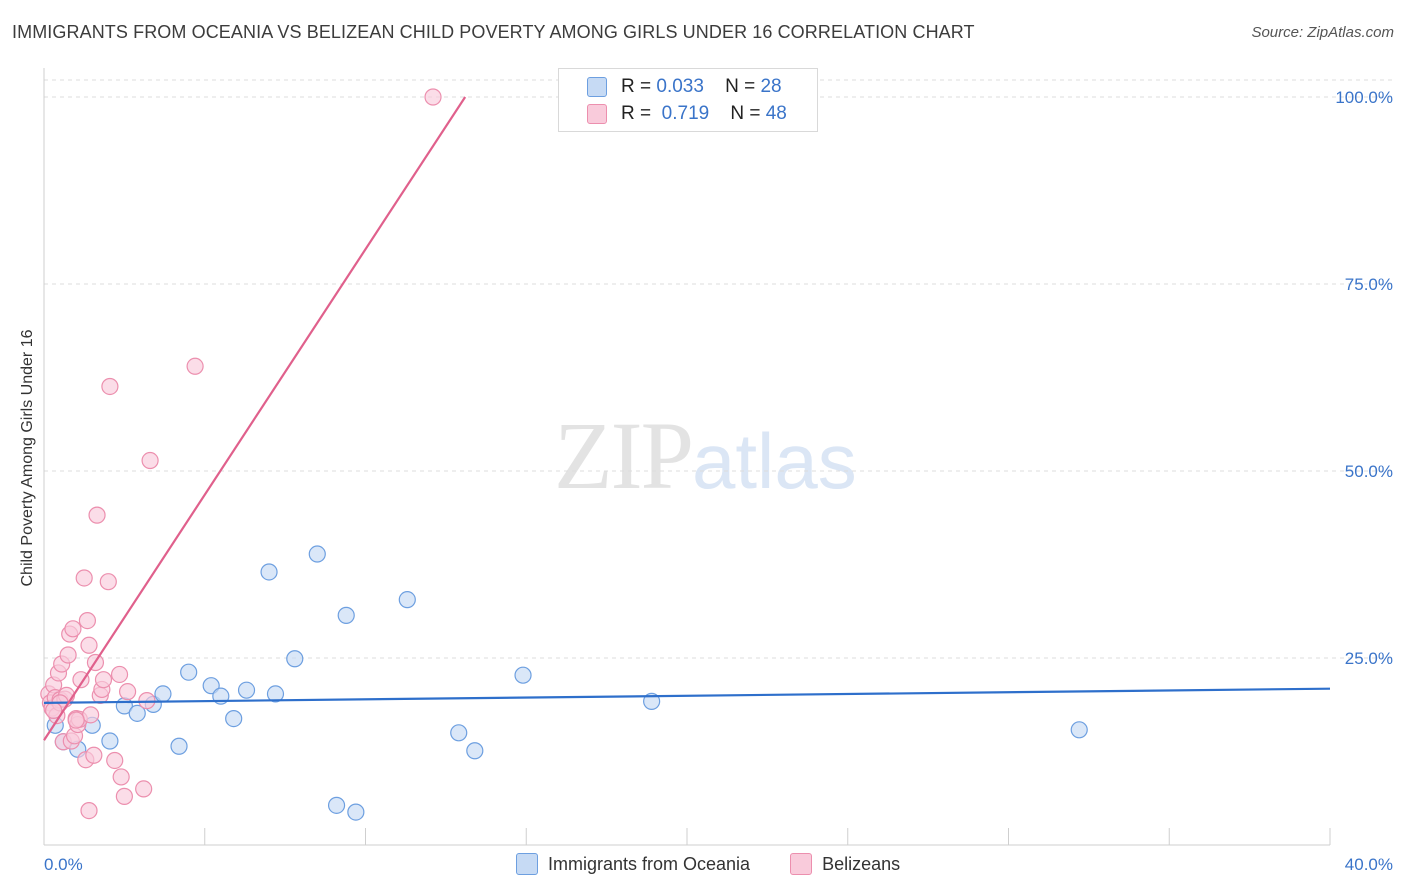  What do you see at coordinates (1369, 471) in the screenshot?
I see `y-tick-label: 50.0%` at bounding box center [1369, 471].